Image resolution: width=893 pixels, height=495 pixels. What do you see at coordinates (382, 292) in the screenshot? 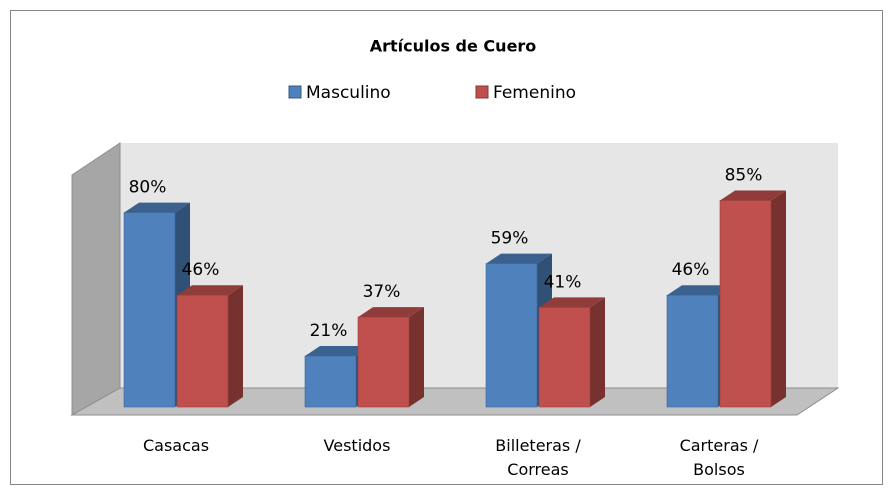
I see `value-label: 37%` at bounding box center [382, 292].